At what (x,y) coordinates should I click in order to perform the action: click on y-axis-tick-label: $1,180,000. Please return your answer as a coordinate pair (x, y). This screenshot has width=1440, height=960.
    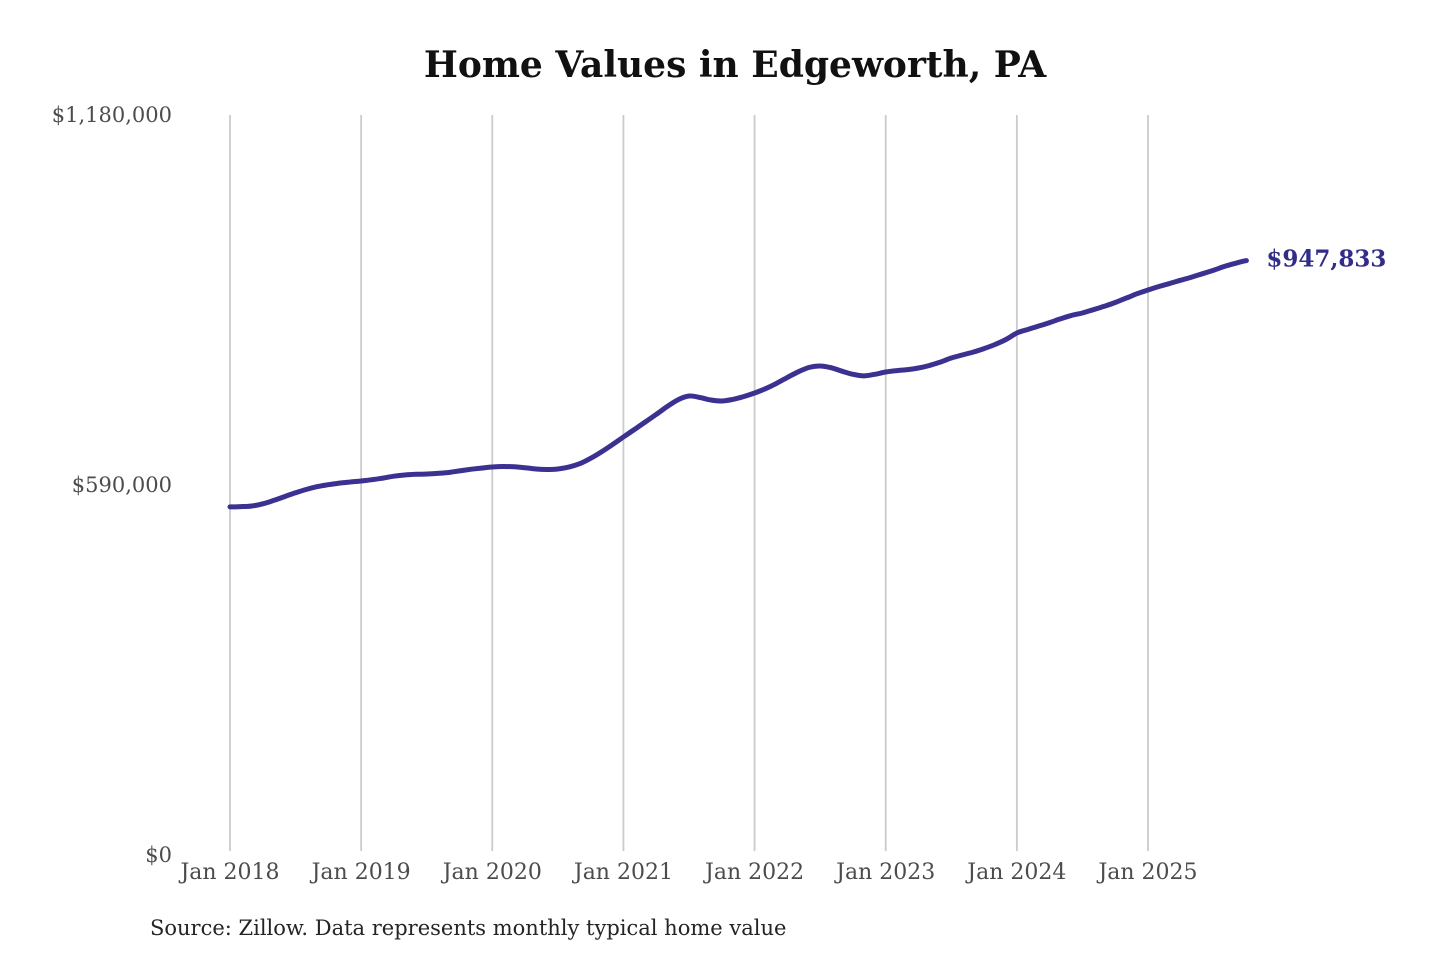
    Looking at the image, I should click on (111, 115).